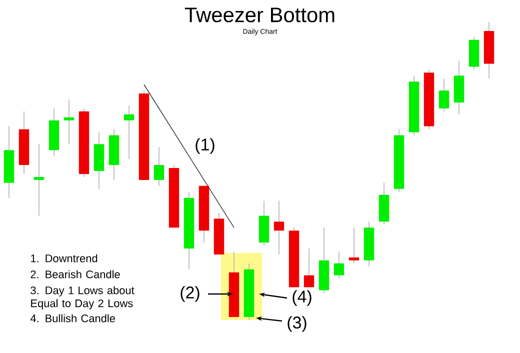 The height and width of the screenshot is (353, 520). What do you see at coordinates (302, 298) in the screenshot?
I see `annotation: (4)` at bounding box center [302, 298].